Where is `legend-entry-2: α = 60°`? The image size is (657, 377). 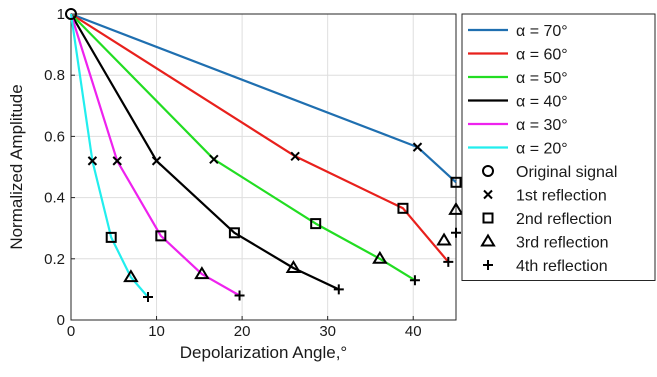
legend-entry-2: α = 60° is located at coordinates (518, 55).